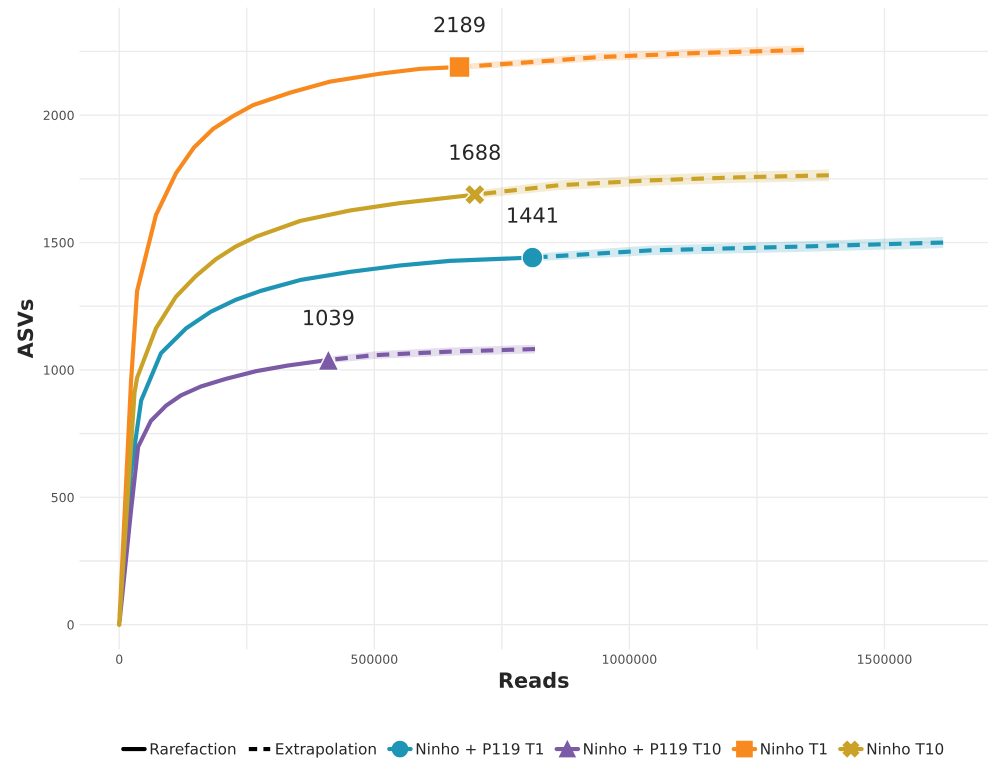 The image size is (993, 764). What do you see at coordinates (534, 680) in the screenshot?
I see `x-axis-title: Reads` at bounding box center [534, 680].